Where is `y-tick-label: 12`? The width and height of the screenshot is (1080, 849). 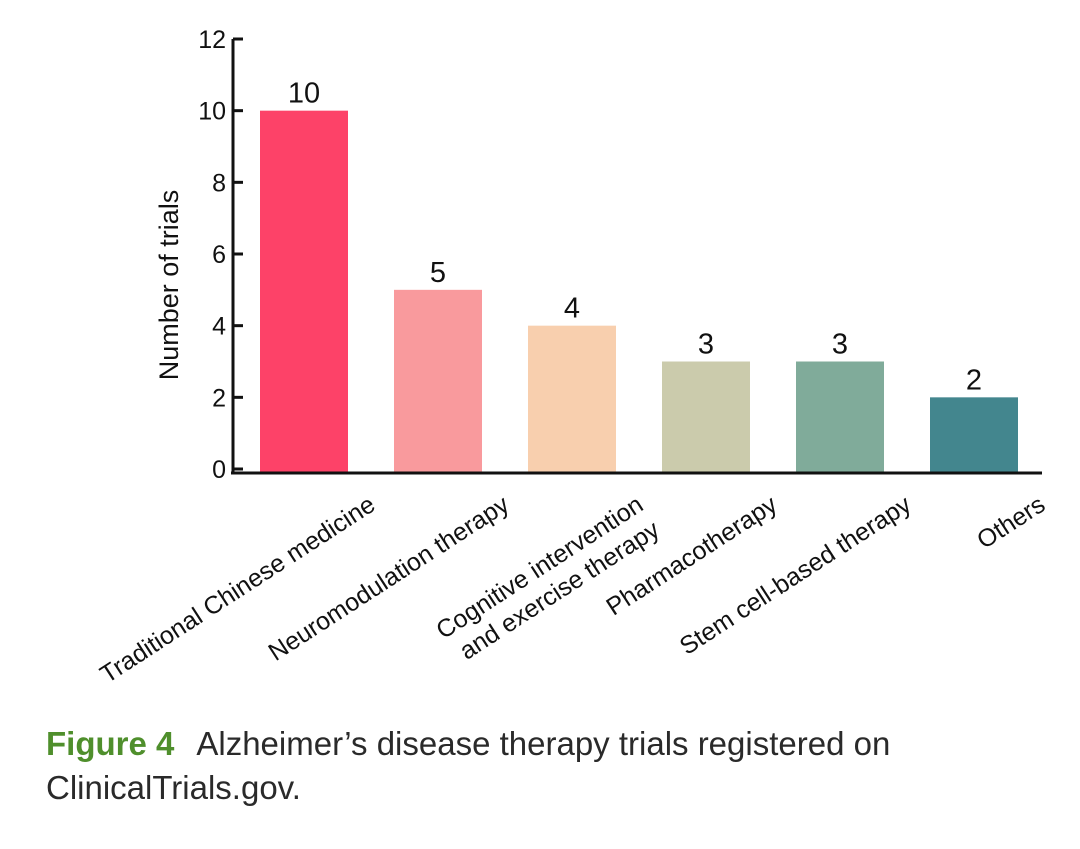
y-tick-label: 12 is located at coordinates (212, 40).